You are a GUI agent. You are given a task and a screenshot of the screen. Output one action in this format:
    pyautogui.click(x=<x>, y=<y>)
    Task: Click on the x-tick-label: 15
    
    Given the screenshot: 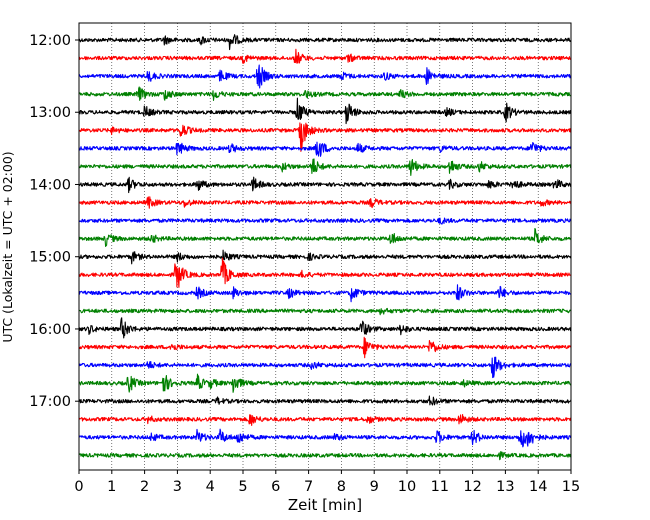 What is the action you would take?
    pyautogui.click(x=571, y=487)
    